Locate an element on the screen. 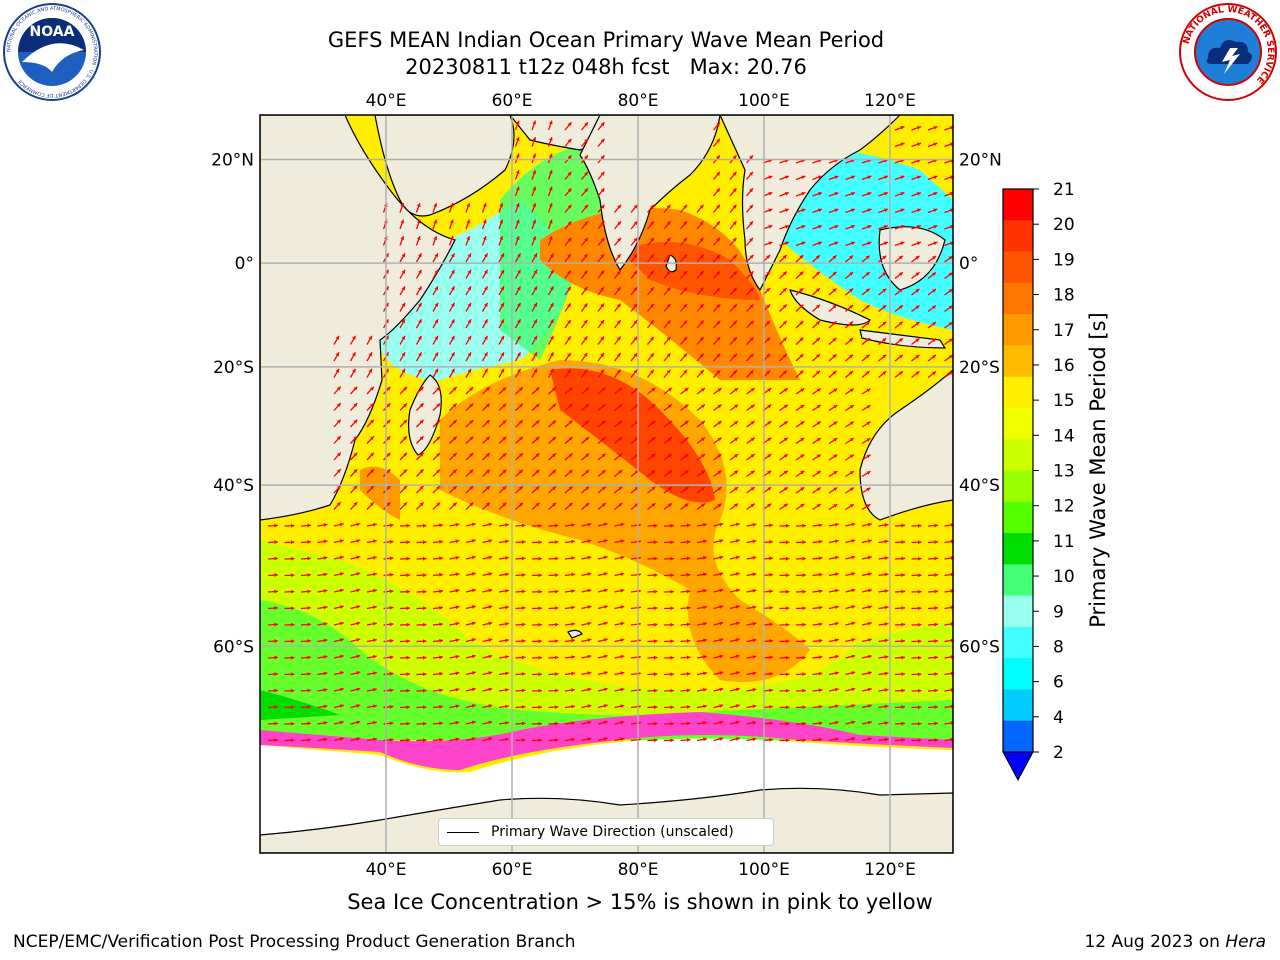  field-orange-madagascar is located at coordinates (380, 493).